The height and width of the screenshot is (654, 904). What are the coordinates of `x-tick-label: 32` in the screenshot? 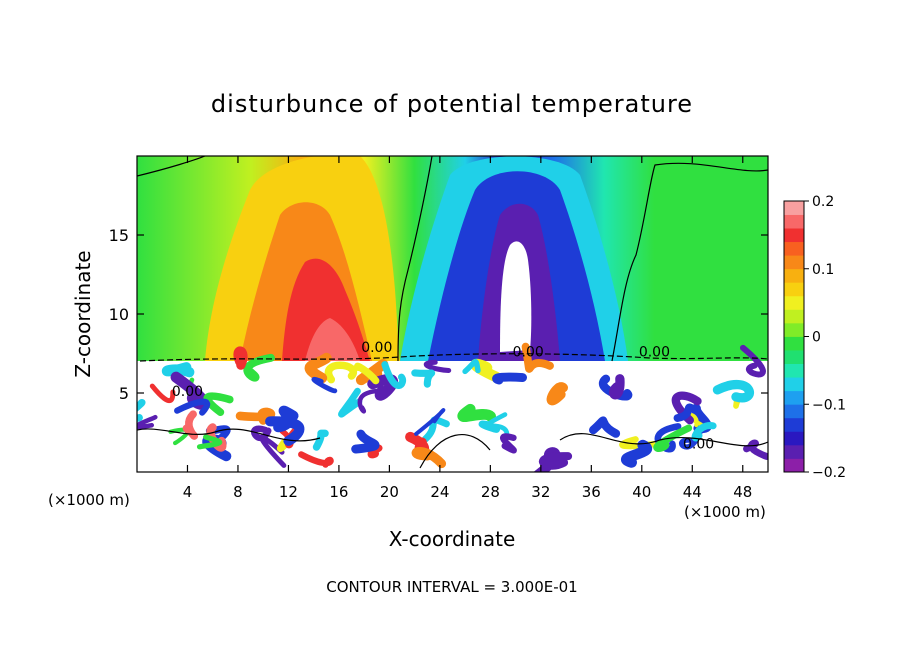 It's located at (540, 492).